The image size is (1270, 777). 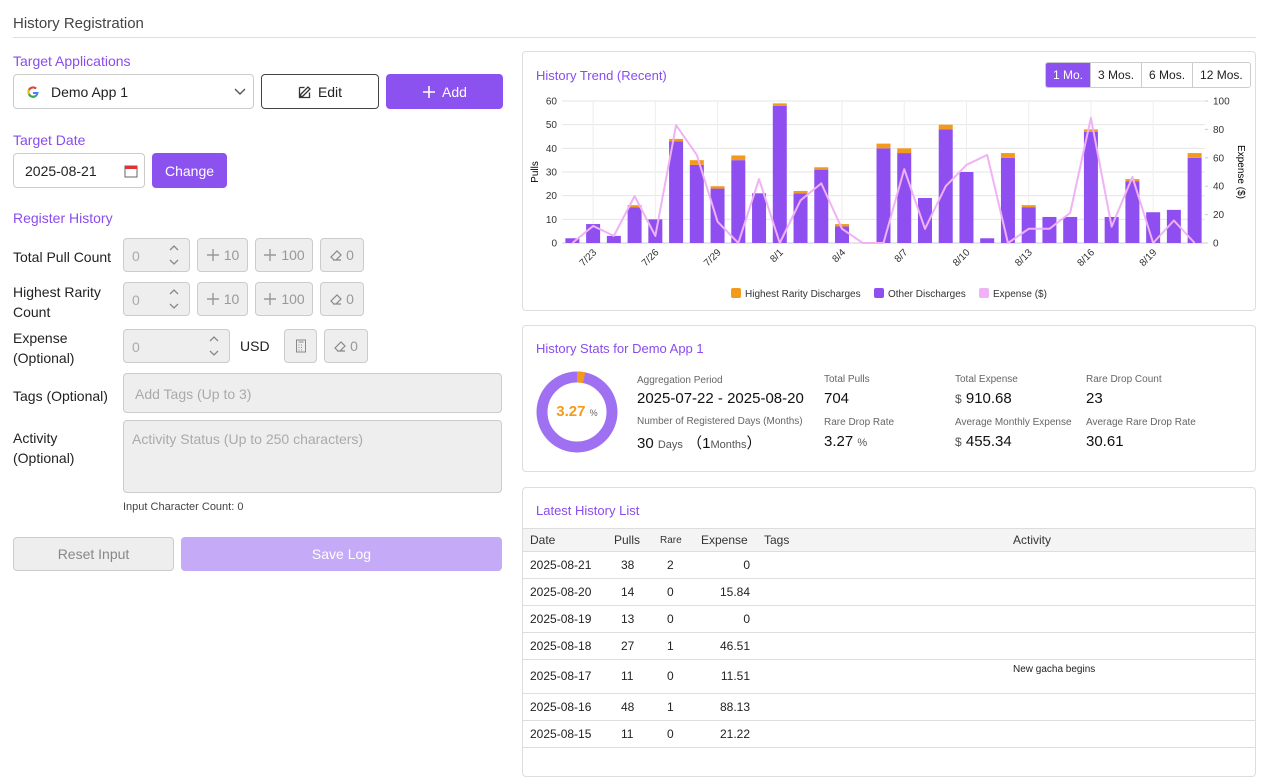 I want to click on y2-tick-label: 20, so click(x=1219, y=215).